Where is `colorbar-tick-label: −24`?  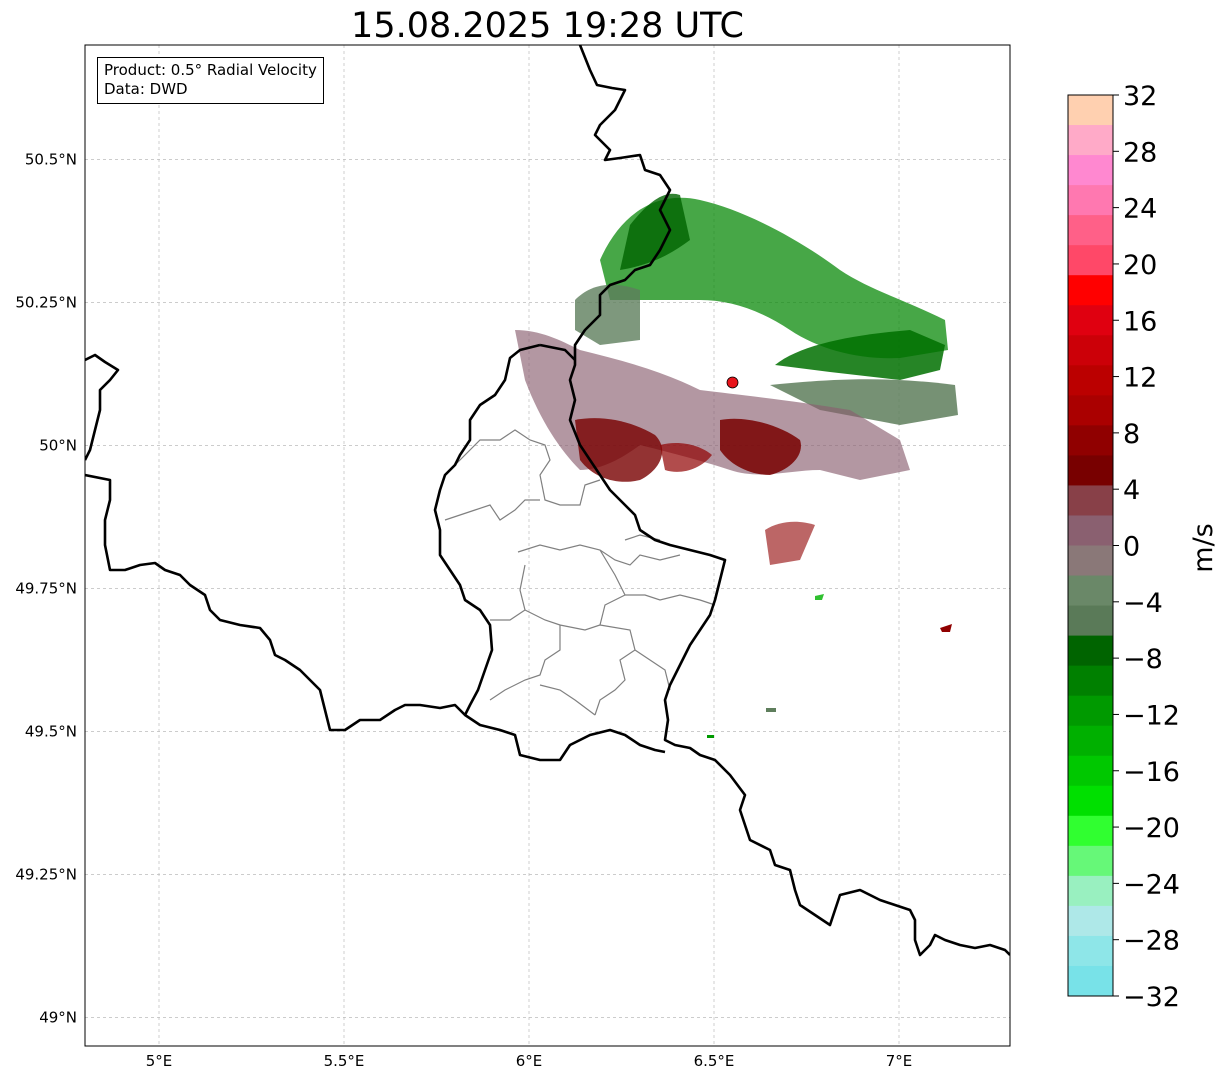 colorbar-tick-label: −24 is located at coordinates (1151, 884).